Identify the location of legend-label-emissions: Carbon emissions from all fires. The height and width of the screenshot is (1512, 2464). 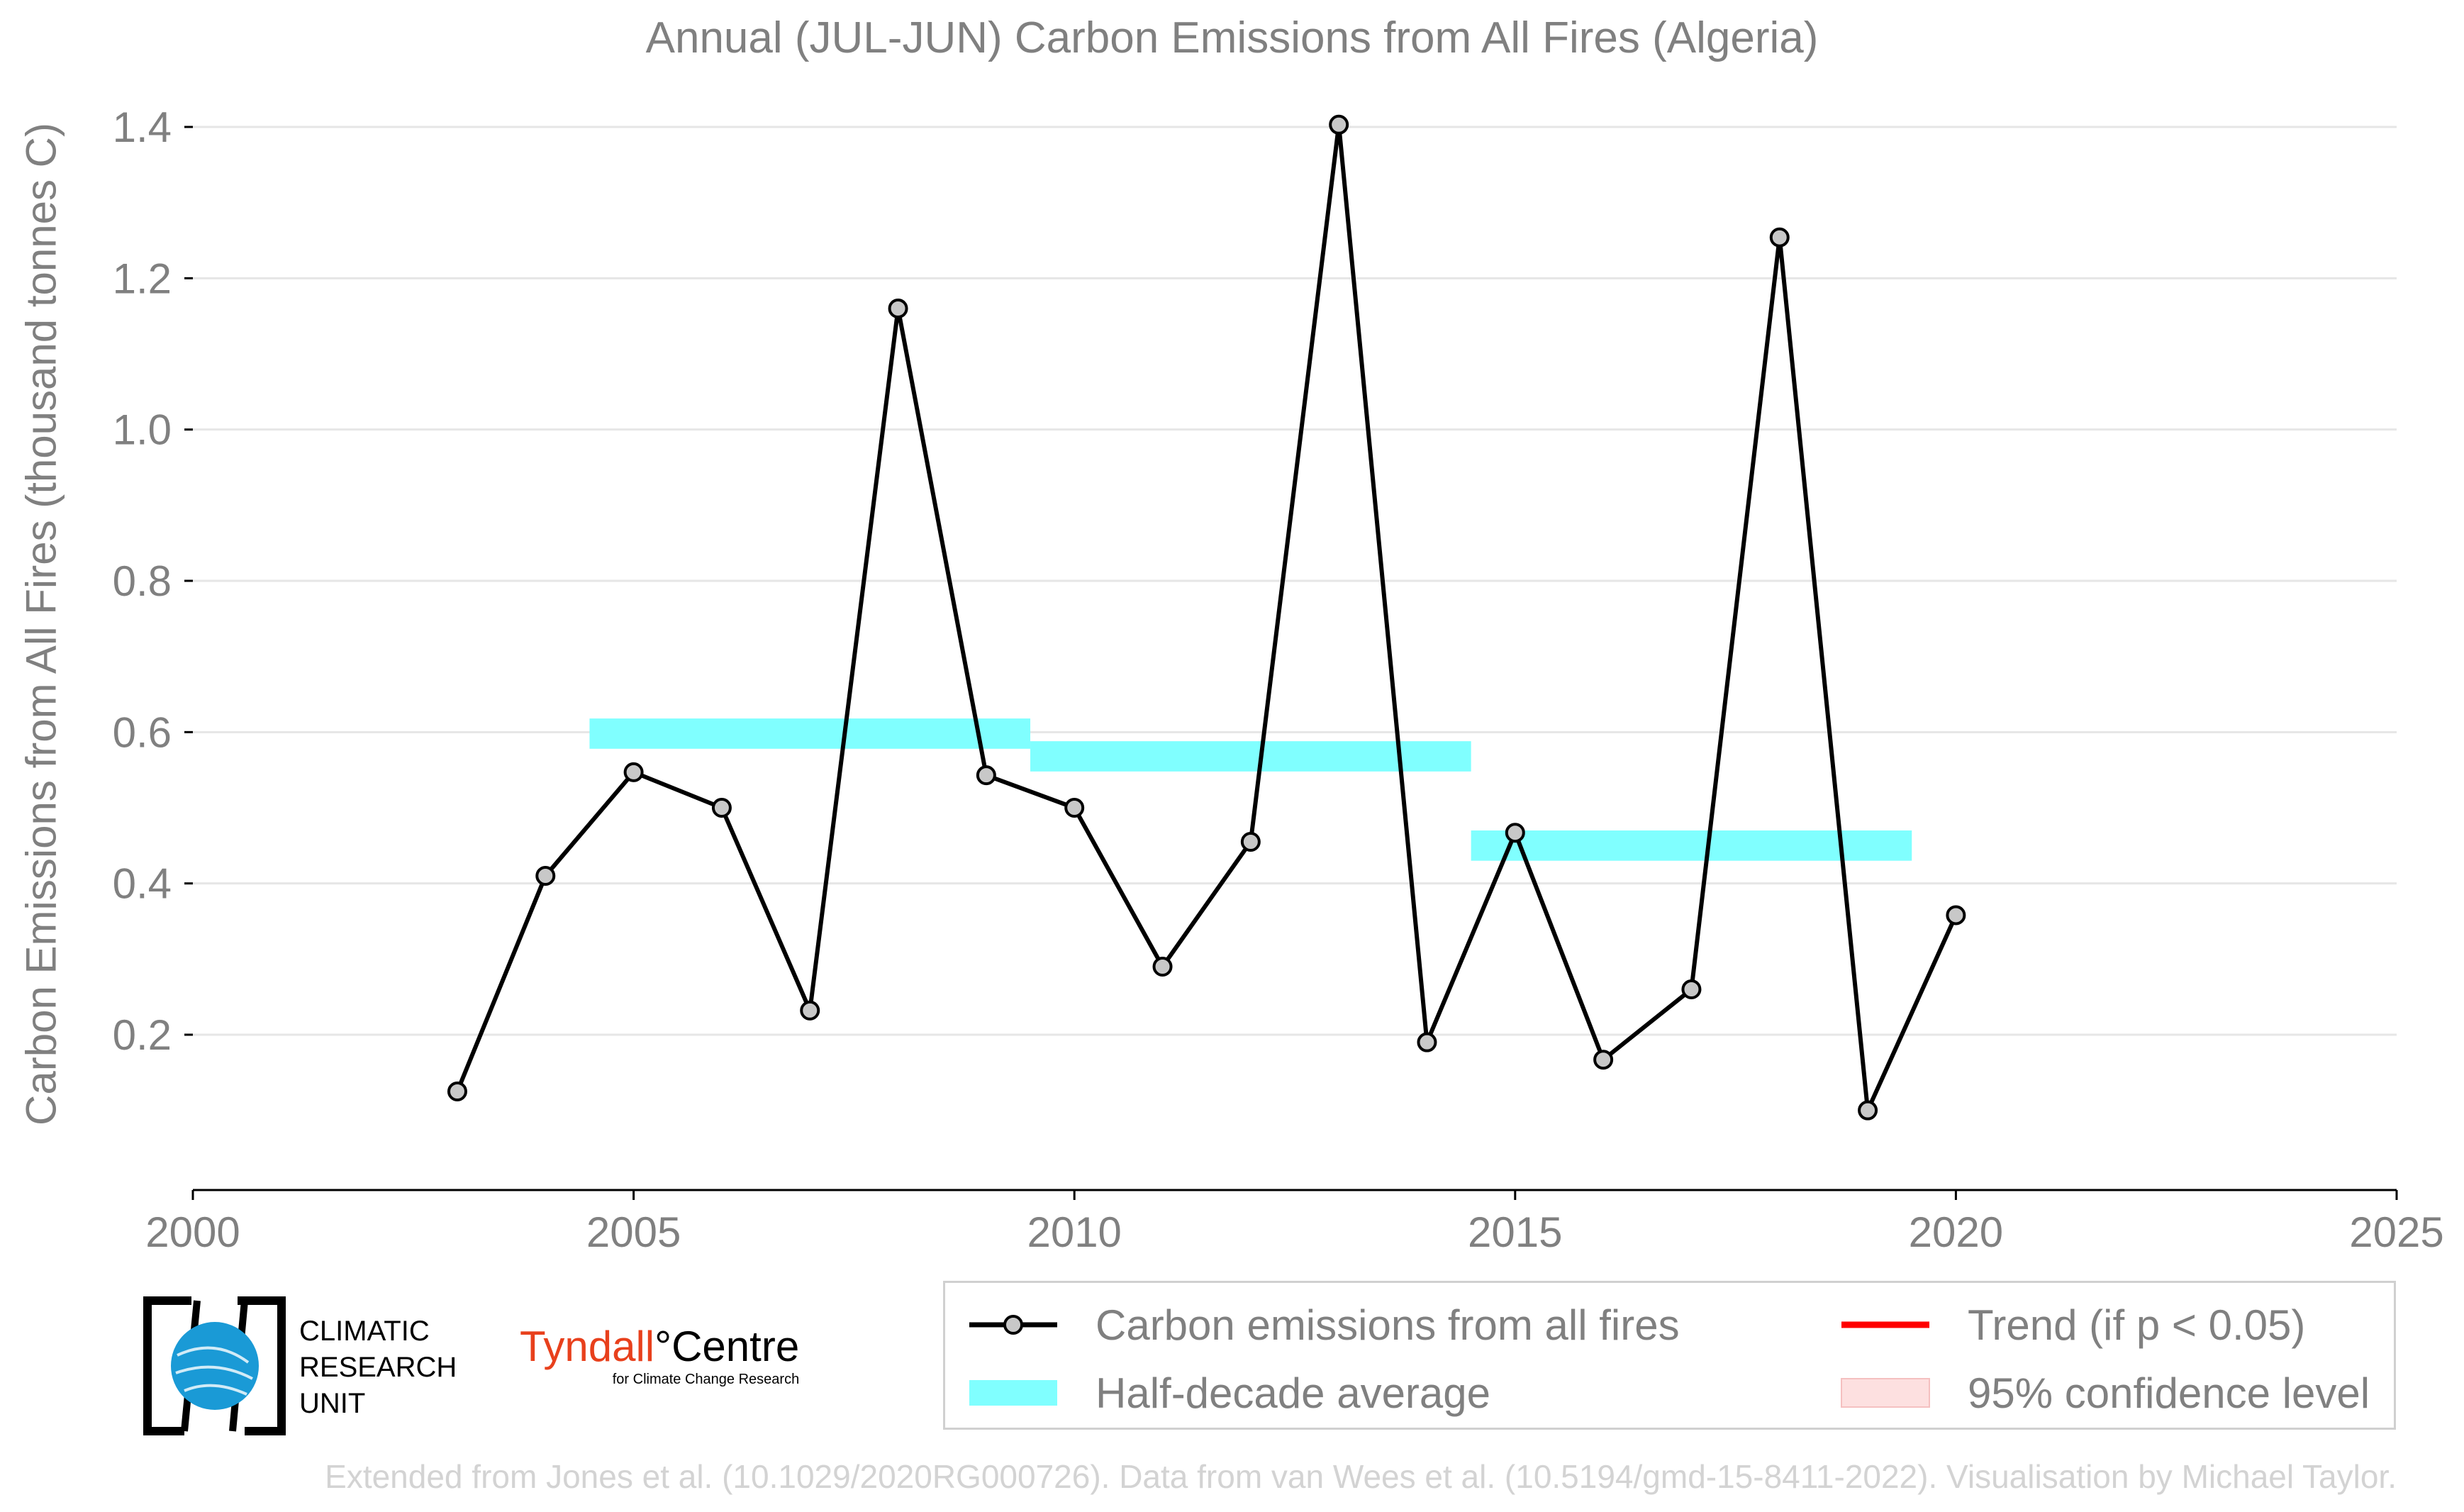
(1388, 1325).